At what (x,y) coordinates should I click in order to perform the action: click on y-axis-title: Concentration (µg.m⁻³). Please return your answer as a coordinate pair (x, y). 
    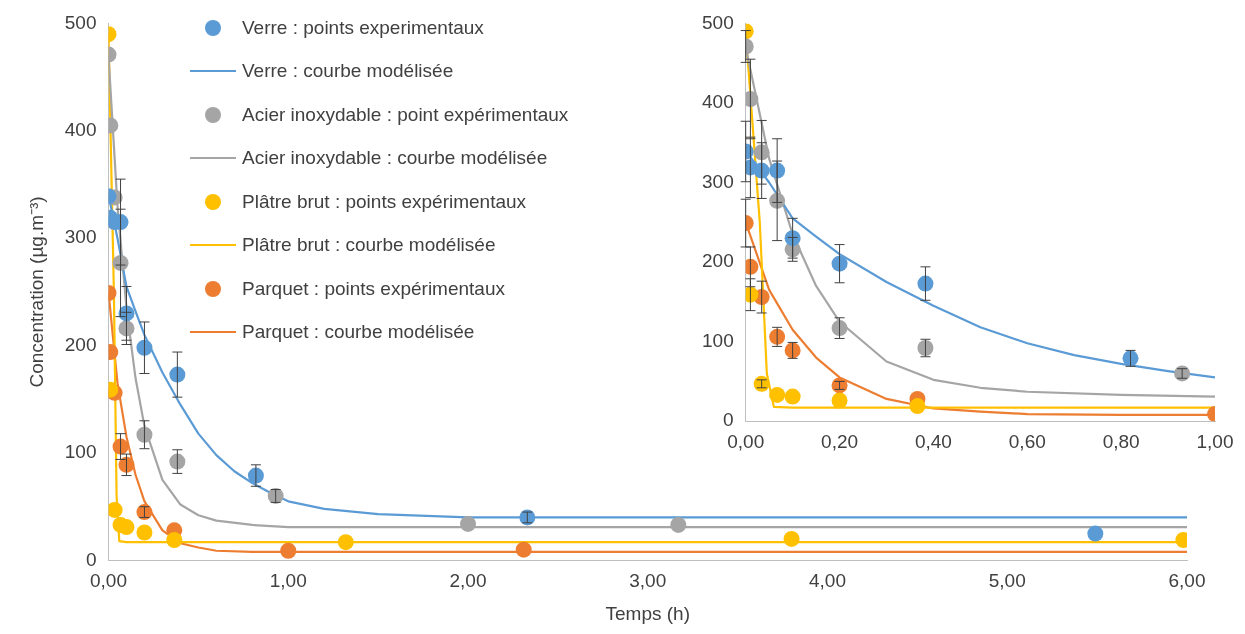
    Looking at the image, I should click on (36, 292).